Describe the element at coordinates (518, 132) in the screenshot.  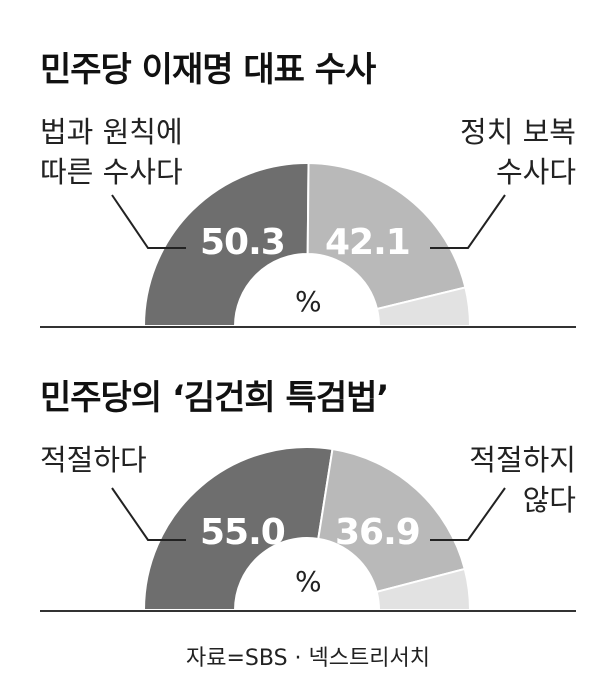
I see `chart-1-label-retaliation-line-1: 정치 보복` at that location.